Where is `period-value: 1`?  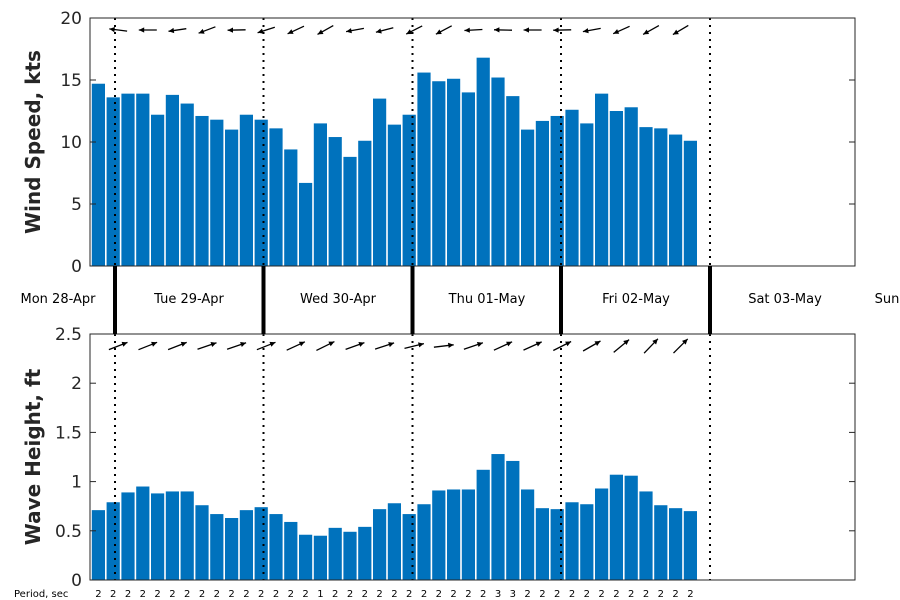
period-value: 1 is located at coordinates (320, 594).